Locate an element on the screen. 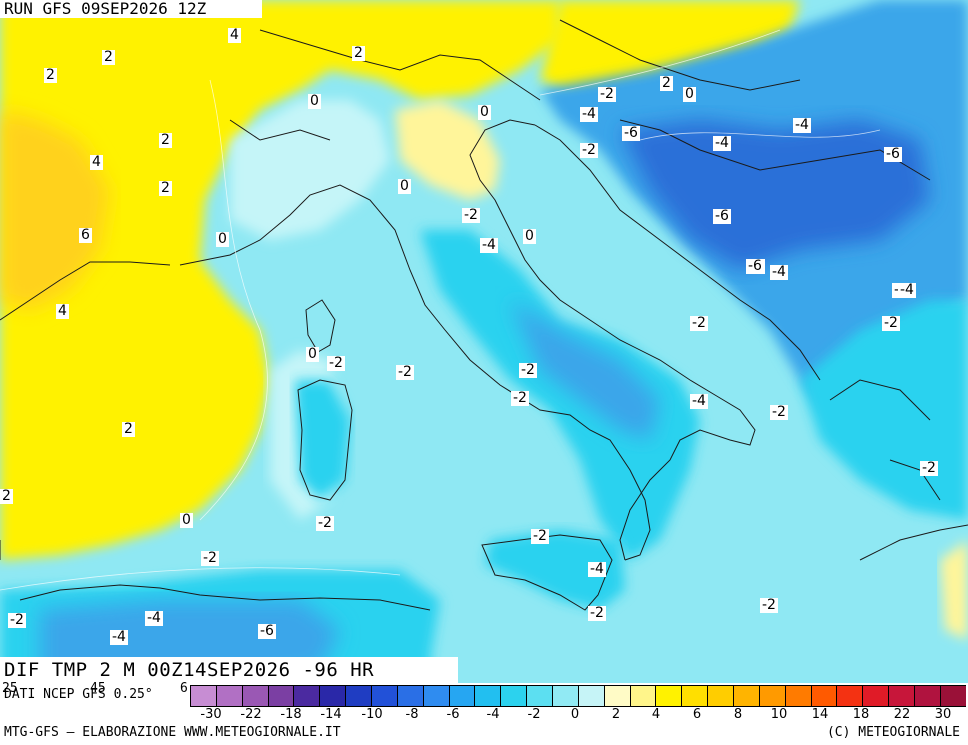  source-text: DATI NCEP GFS 0.25° is located at coordinates (78, 694).